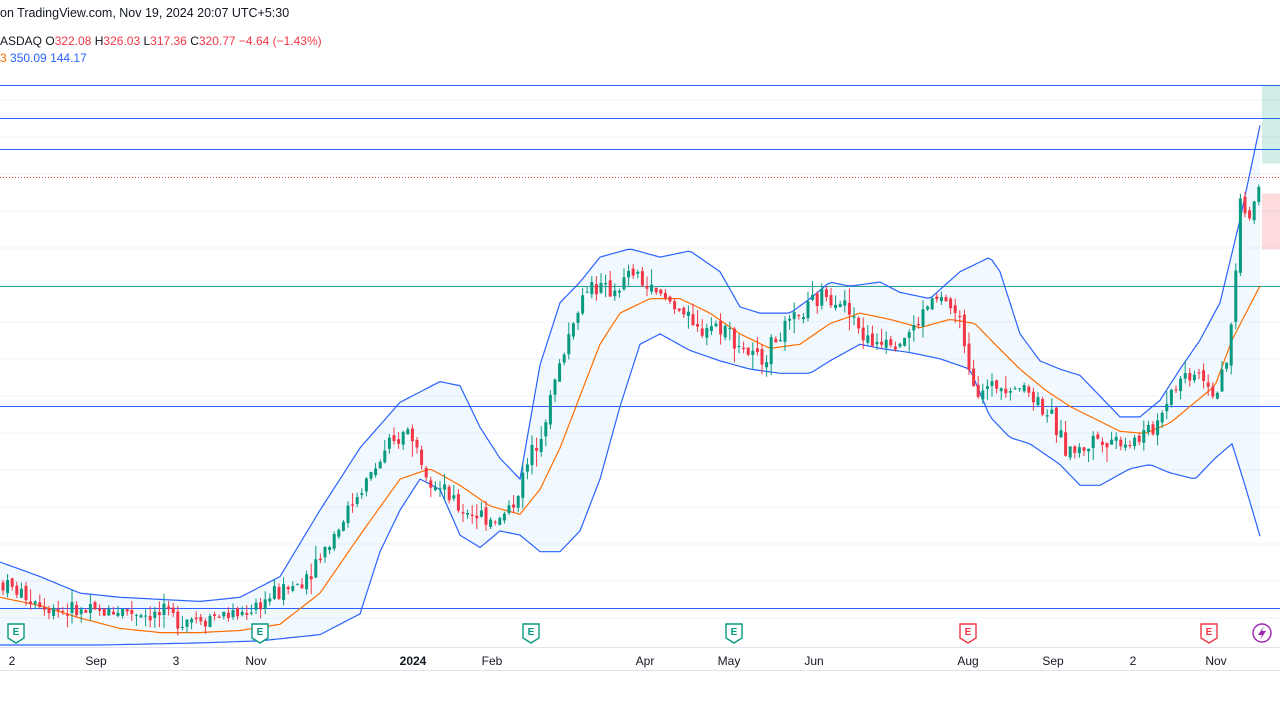 This screenshot has height=709, width=1280. Describe the element at coordinates (280, 41) in the screenshot. I see `change-value: −4.64 (−1.43%)` at that location.